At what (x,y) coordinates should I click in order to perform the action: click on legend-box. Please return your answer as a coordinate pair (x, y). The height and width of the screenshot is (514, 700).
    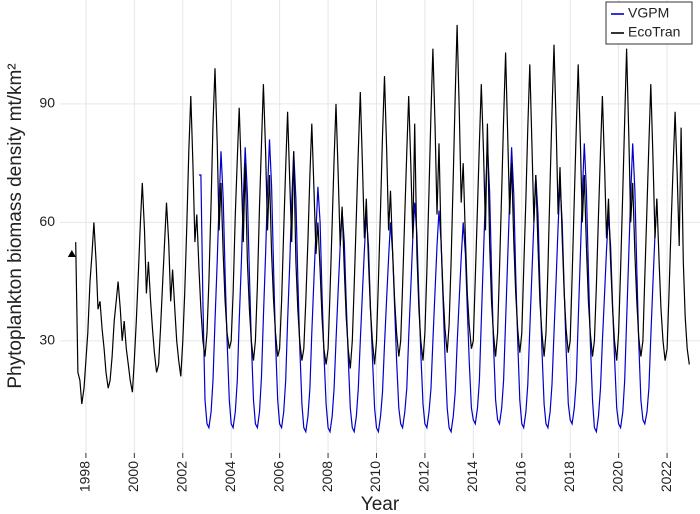
    Looking at the image, I should click on (649, 23).